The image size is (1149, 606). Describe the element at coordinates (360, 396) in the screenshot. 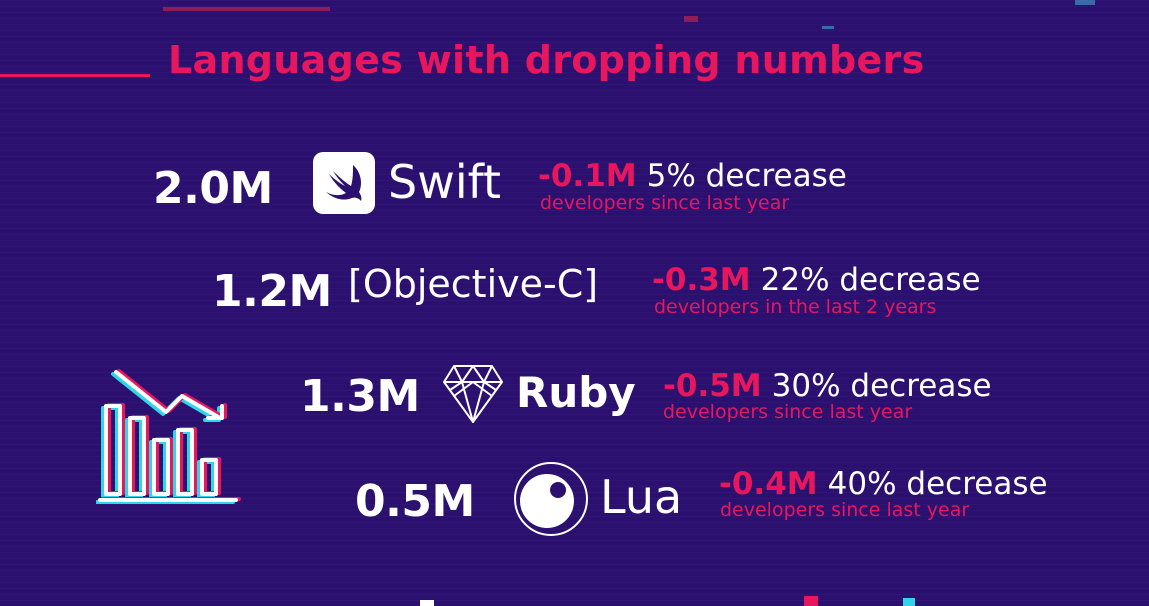

I see `developer-count: 1.3M` at that location.